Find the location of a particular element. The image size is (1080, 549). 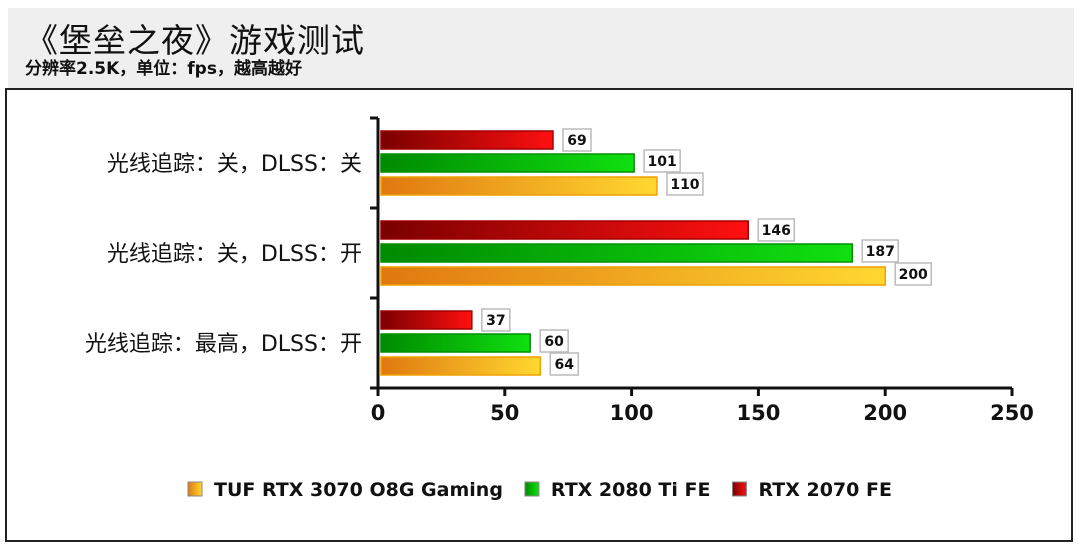

data-label: 146 is located at coordinates (776, 231).